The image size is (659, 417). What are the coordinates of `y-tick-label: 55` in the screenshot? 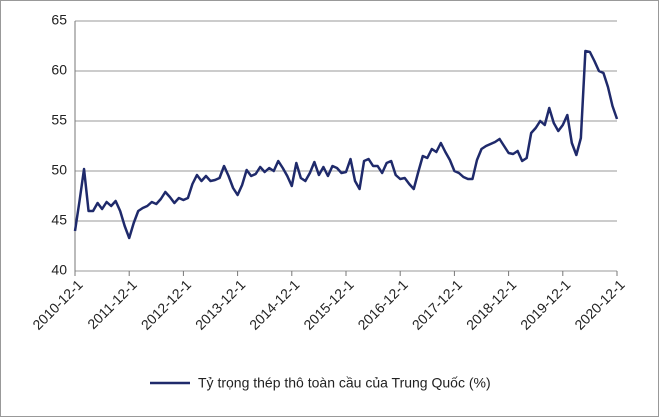 It's located at (59, 120).